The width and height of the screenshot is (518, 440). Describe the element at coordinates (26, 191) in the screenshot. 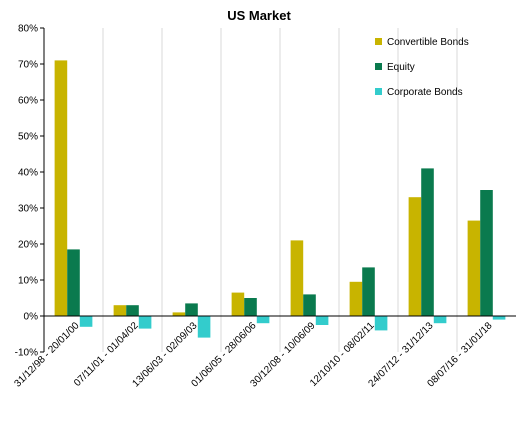

I see `y-tick-labels: -10% 0% 10% 20% 30% 40% 50% 60% 70% 80%` at that location.